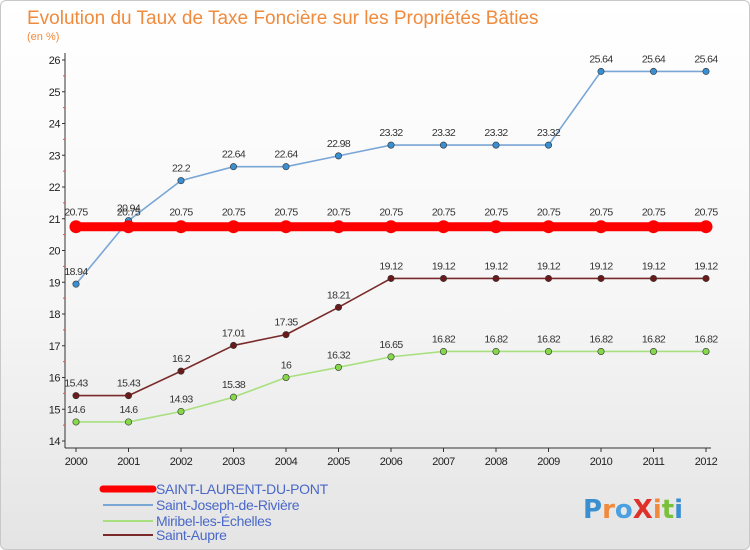 This screenshot has width=750, height=550. I want to click on data-label: 15.38, so click(234, 385).